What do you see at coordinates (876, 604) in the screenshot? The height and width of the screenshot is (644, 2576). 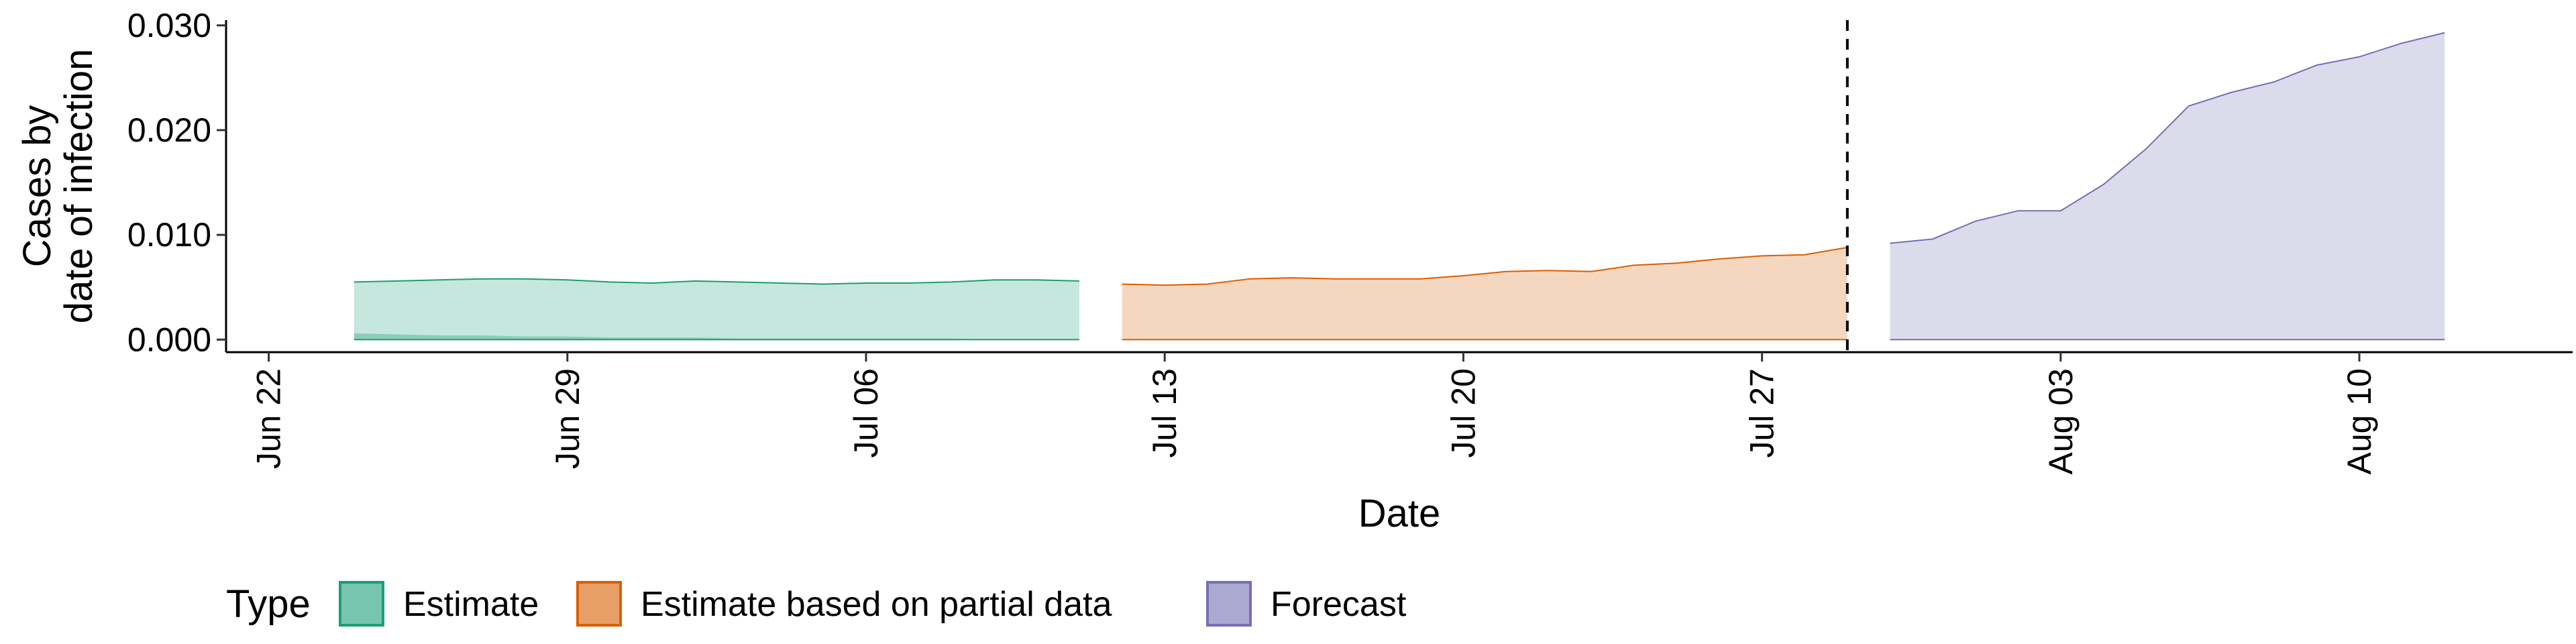 I see `legend-label-estimate-based-on-partial-data: Estimate based on partial data` at bounding box center [876, 604].